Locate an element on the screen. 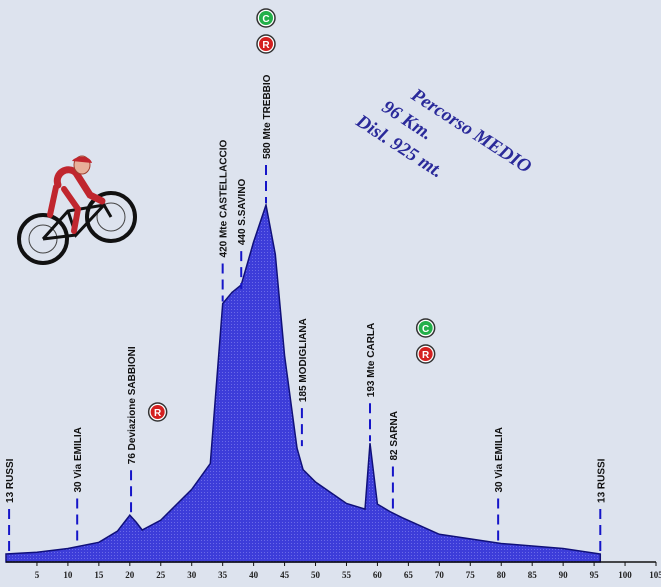  x-tick-label-90: 90 is located at coordinates (564, 575).